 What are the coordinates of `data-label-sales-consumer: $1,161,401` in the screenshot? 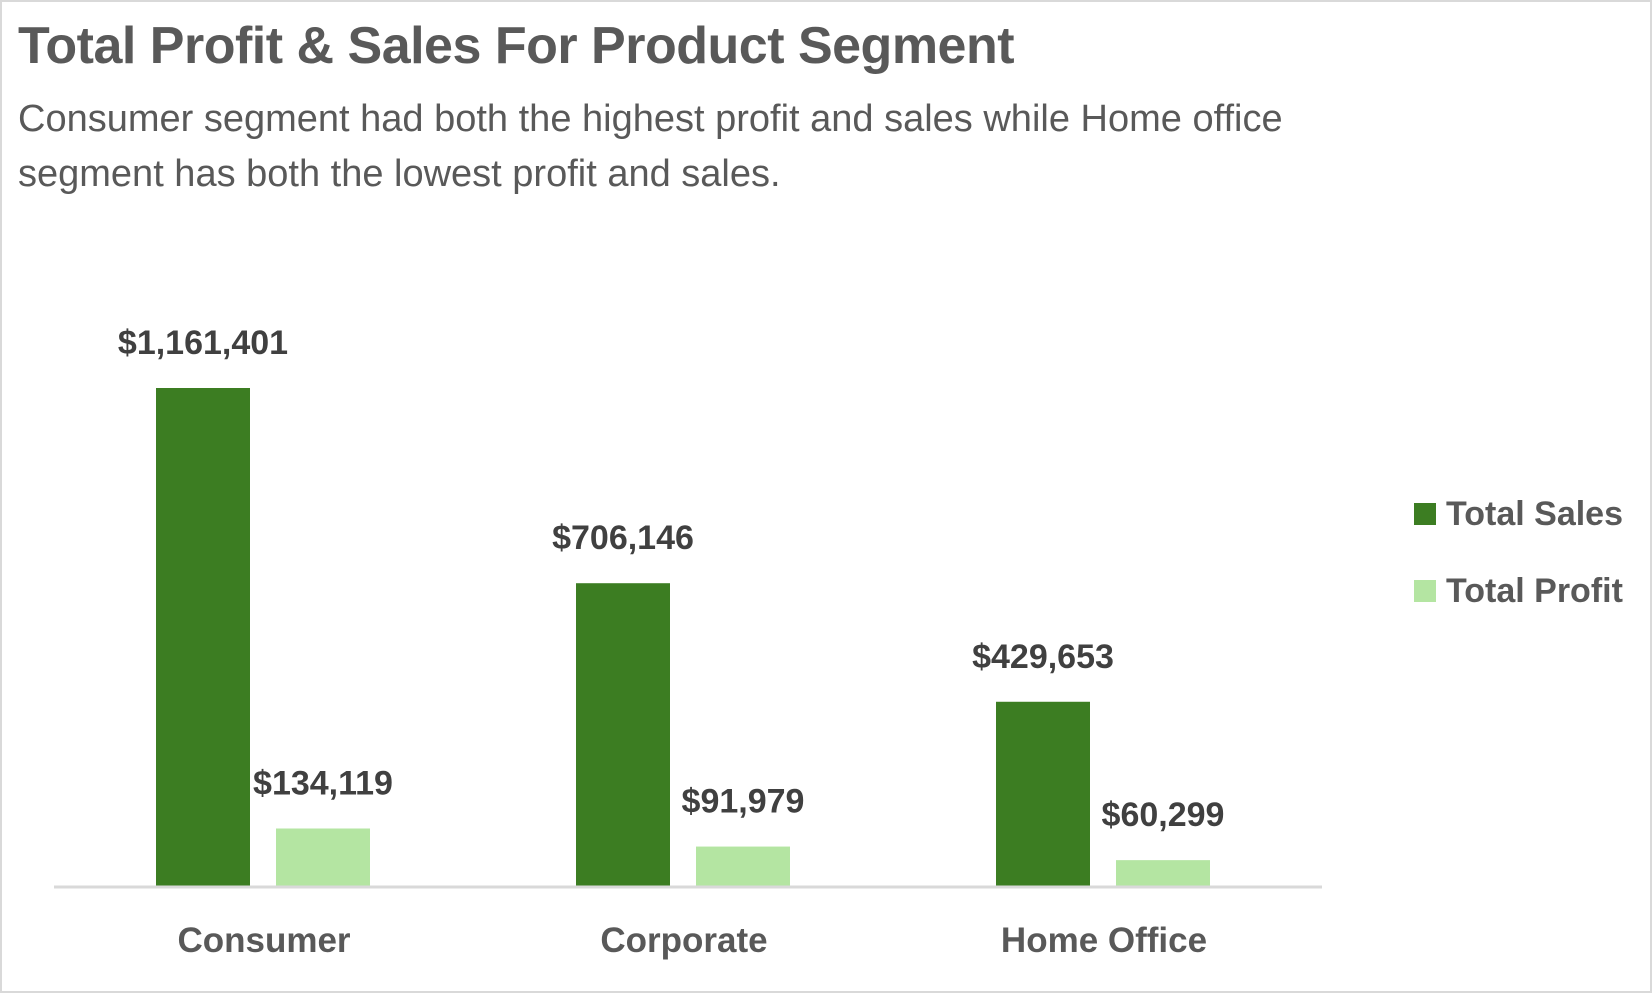 It's located at (203, 343).